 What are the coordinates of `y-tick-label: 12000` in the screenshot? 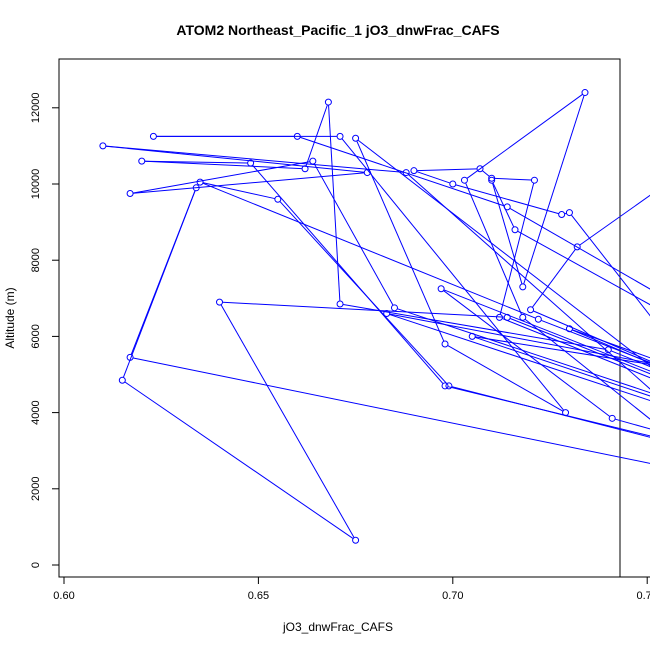 It's located at (36, 108).